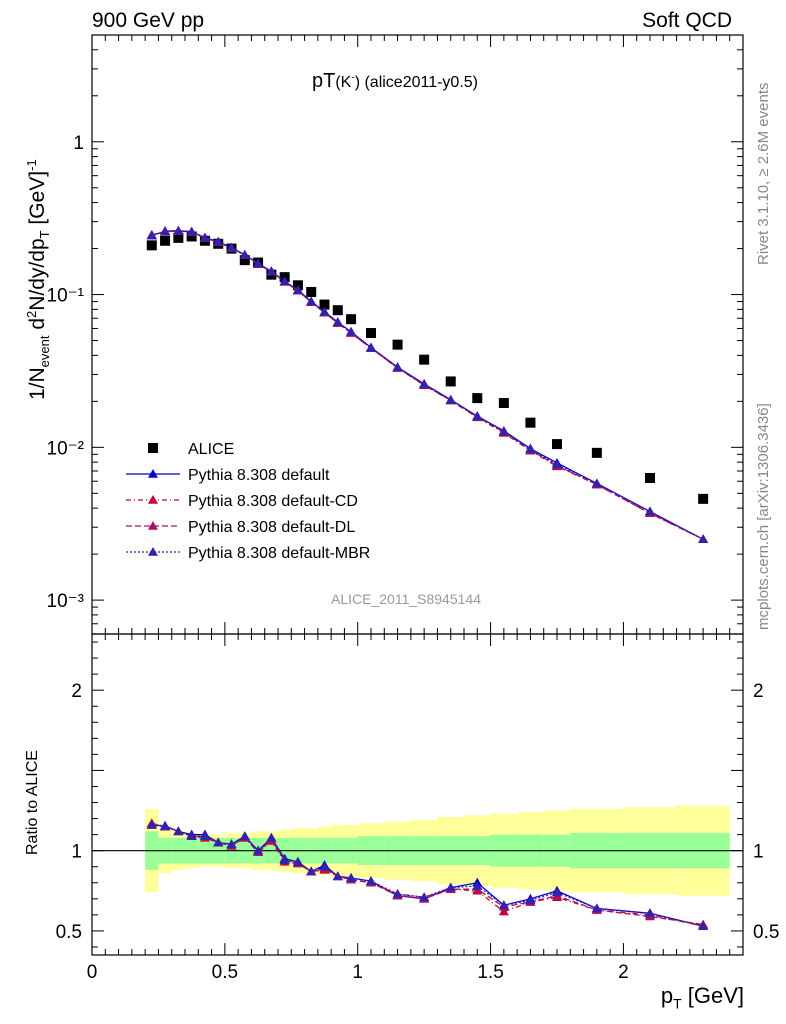 The image size is (786, 1024). What do you see at coordinates (758, 852) in the screenshot?
I see `ratio-y-tick-label-right: 1` at bounding box center [758, 852].